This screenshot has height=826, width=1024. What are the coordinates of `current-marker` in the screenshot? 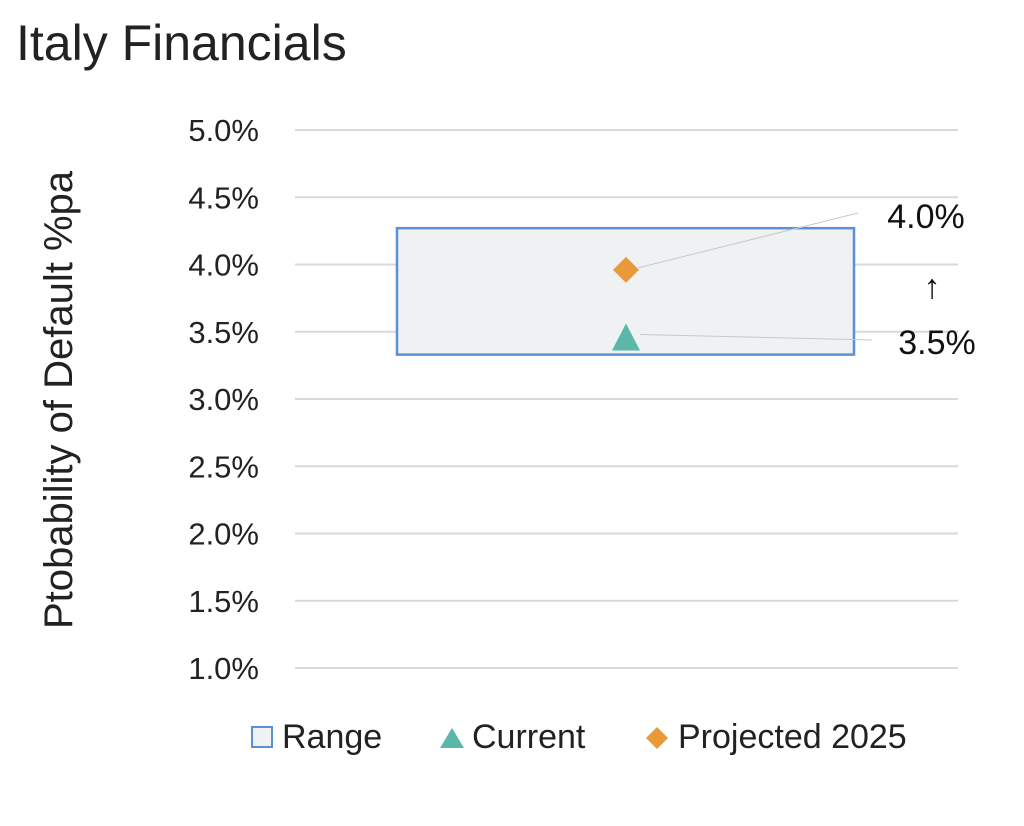 It's located at (626, 337).